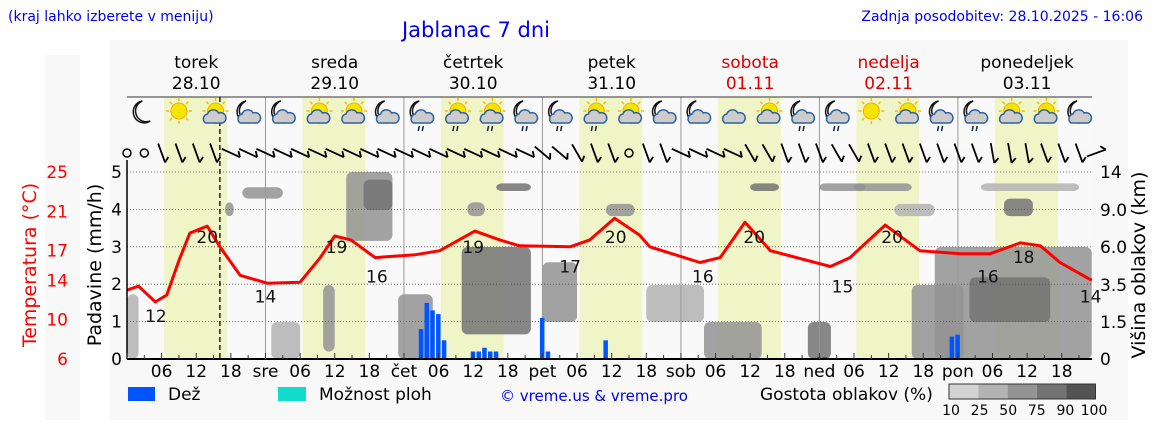 This screenshot has height=443, width=1152. What do you see at coordinates (62, 360) in the screenshot?
I see `temp-tick-label: 6` at bounding box center [62, 360].